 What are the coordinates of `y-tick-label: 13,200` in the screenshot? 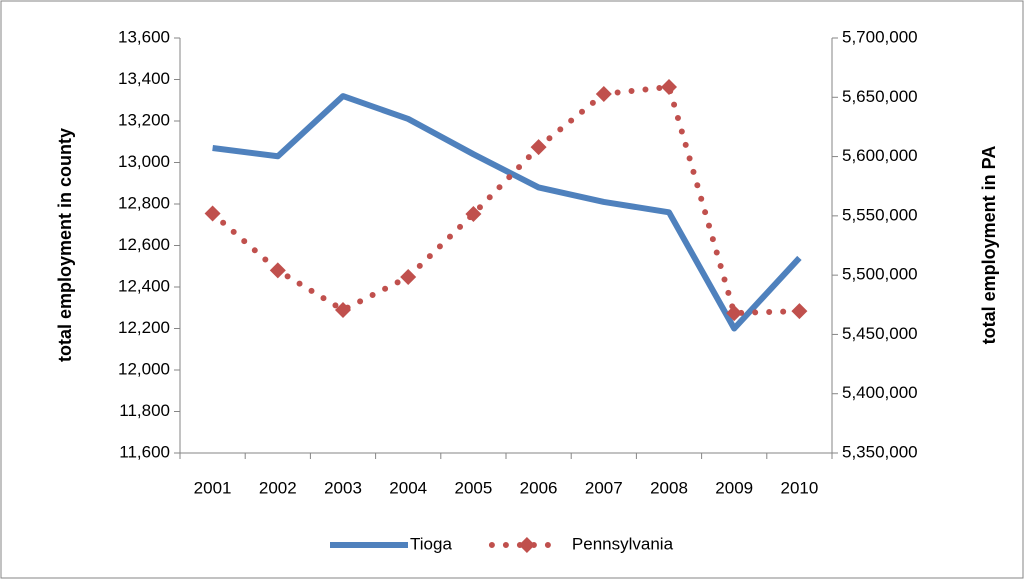 It's located at (144, 119).